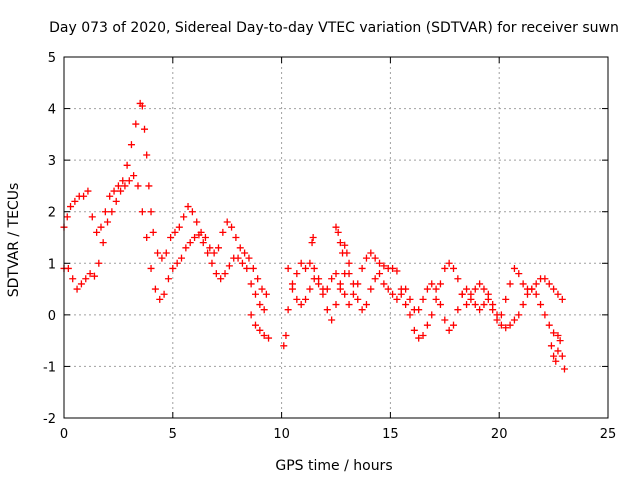 This screenshot has width=640, height=480. What do you see at coordinates (608, 434) in the screenshot?
I see `x-tick-label: 25` at bounding box center [608, 434].